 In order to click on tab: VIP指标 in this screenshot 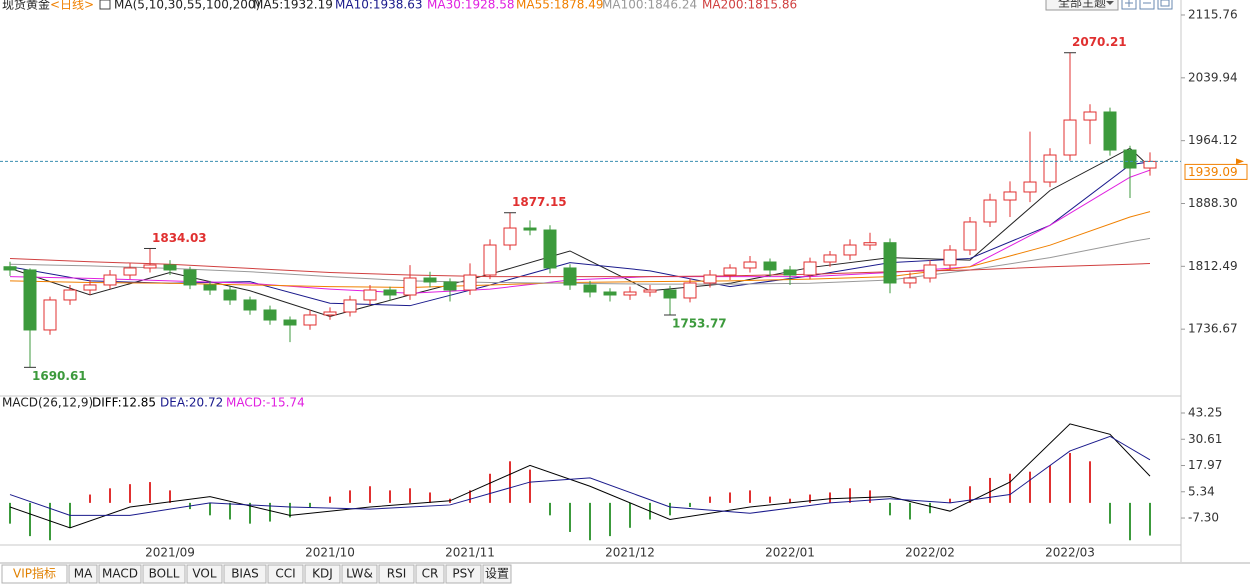, I will do `click(34, 574)`.